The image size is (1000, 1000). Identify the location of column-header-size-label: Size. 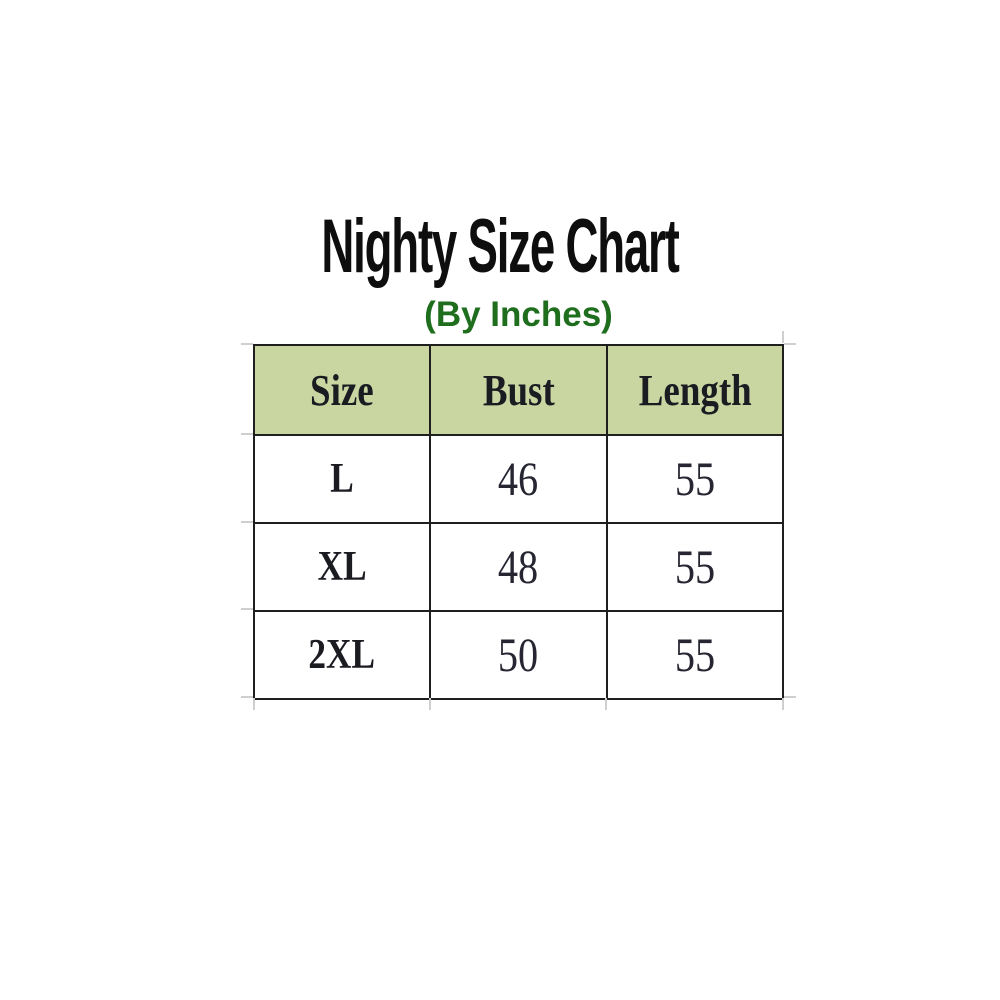
(342, 390).